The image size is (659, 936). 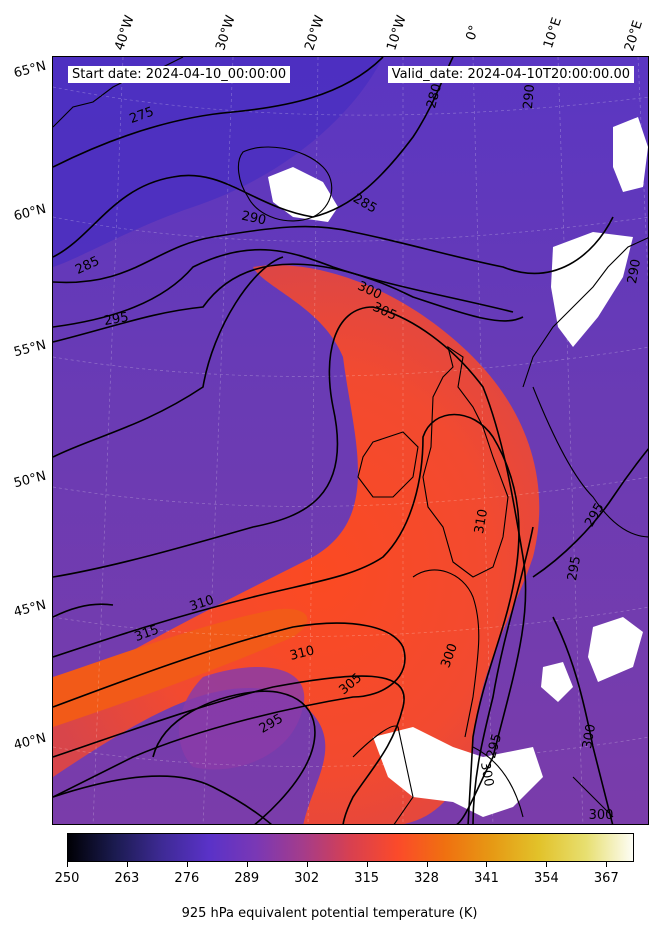 I want to click on valid-date-label: Valid_date: 2024-04-10T20:00:00.00, so click(x=510, y=74).